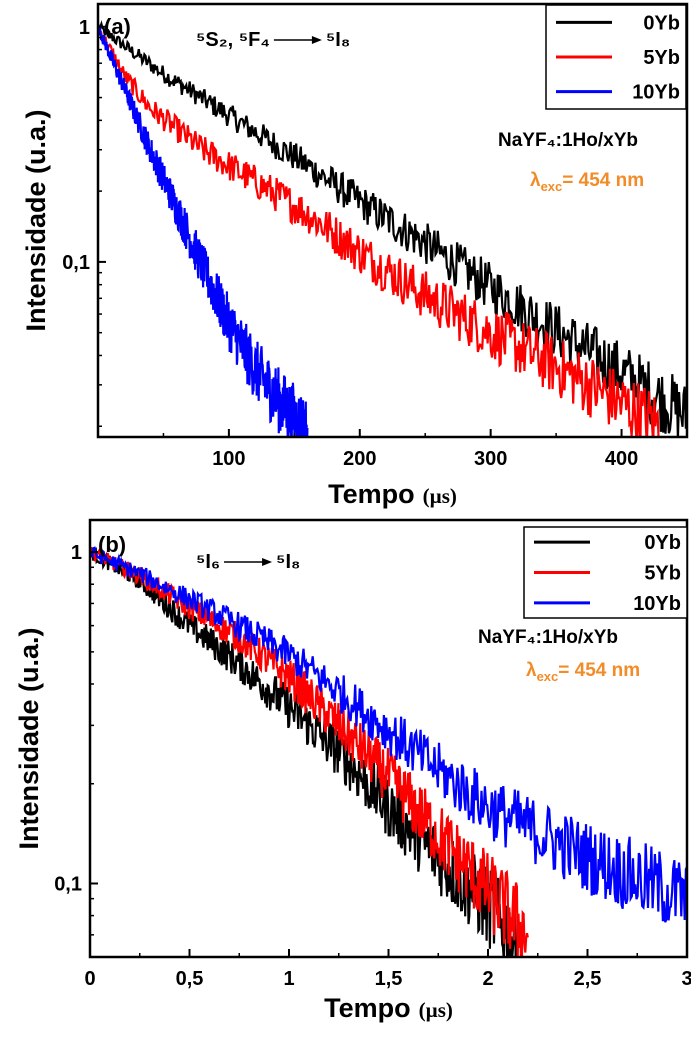 This screenshot has width=691, height=1037. What do you see at coordinates (190, 979) in the screenshot?
I see `x-tick-label: 0,5` at bounding box center [190, 979].